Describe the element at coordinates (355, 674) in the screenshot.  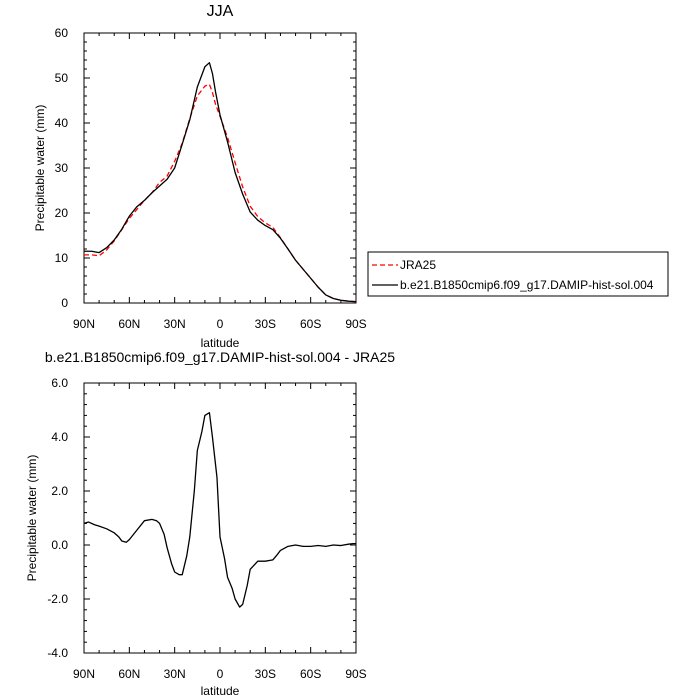
I see `bottom-x-tick-label: 90S` at that location.